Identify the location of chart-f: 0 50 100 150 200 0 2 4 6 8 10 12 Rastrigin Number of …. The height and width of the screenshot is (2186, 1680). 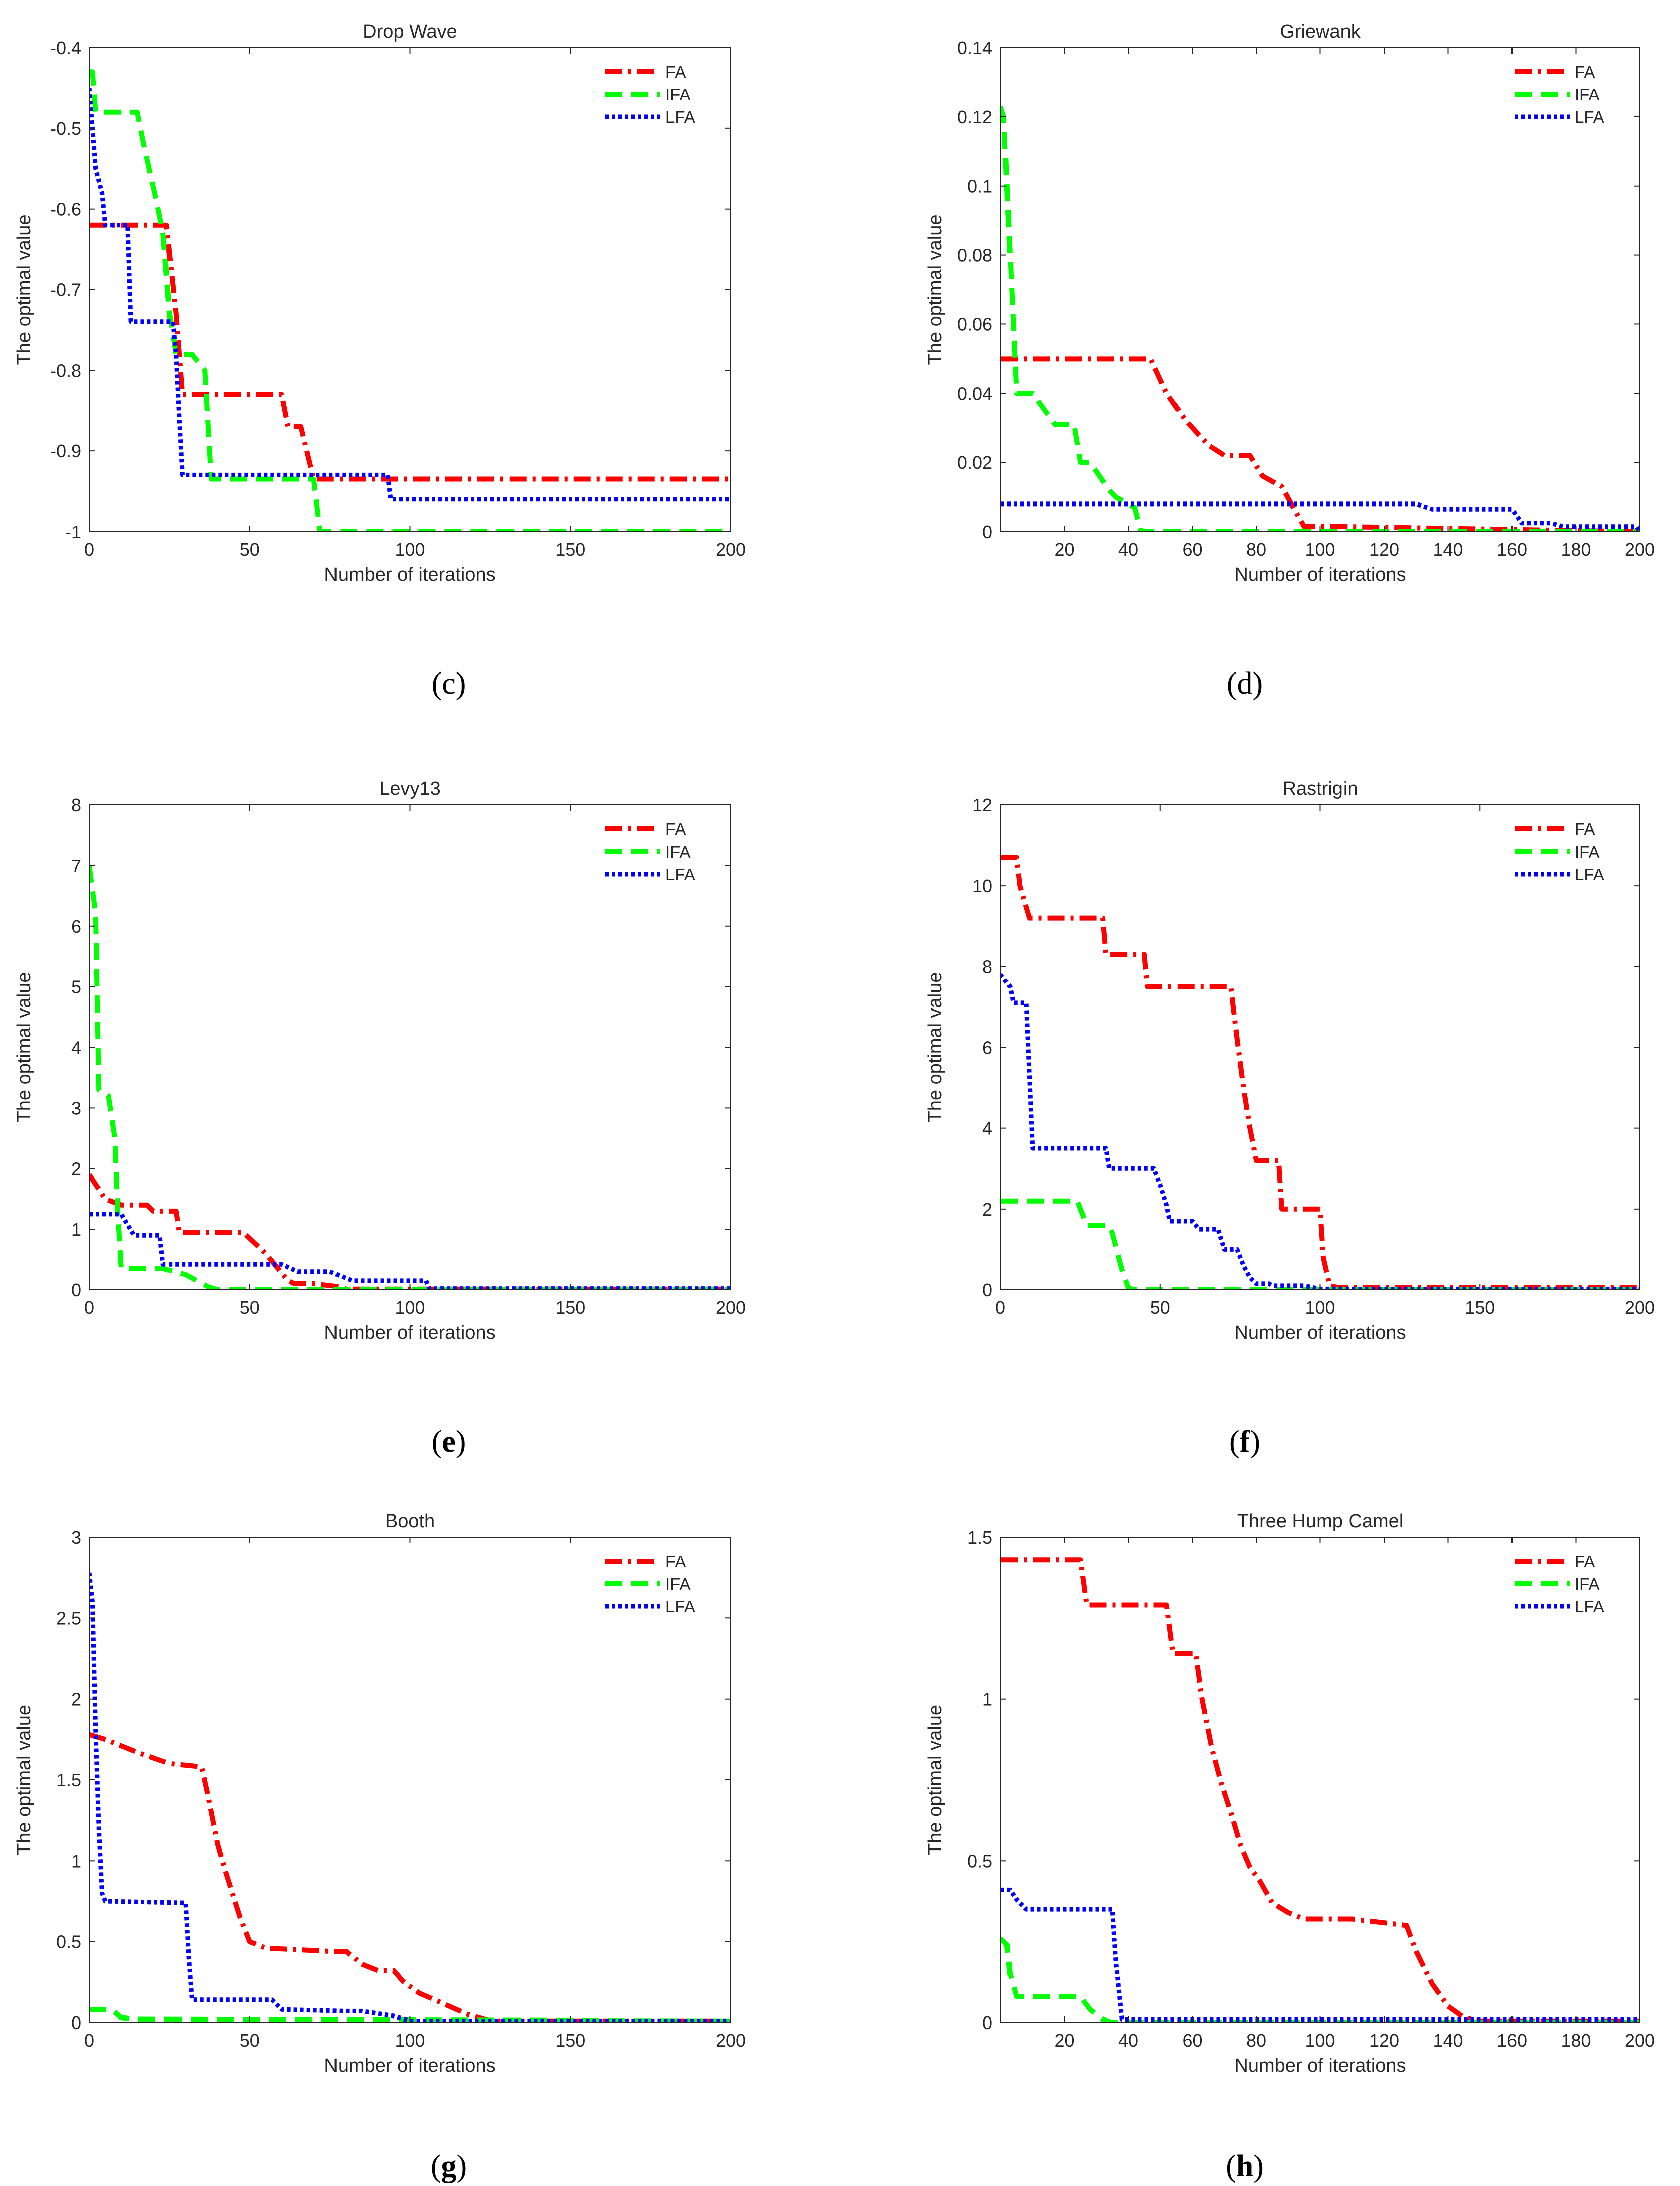
(1290, 1119).